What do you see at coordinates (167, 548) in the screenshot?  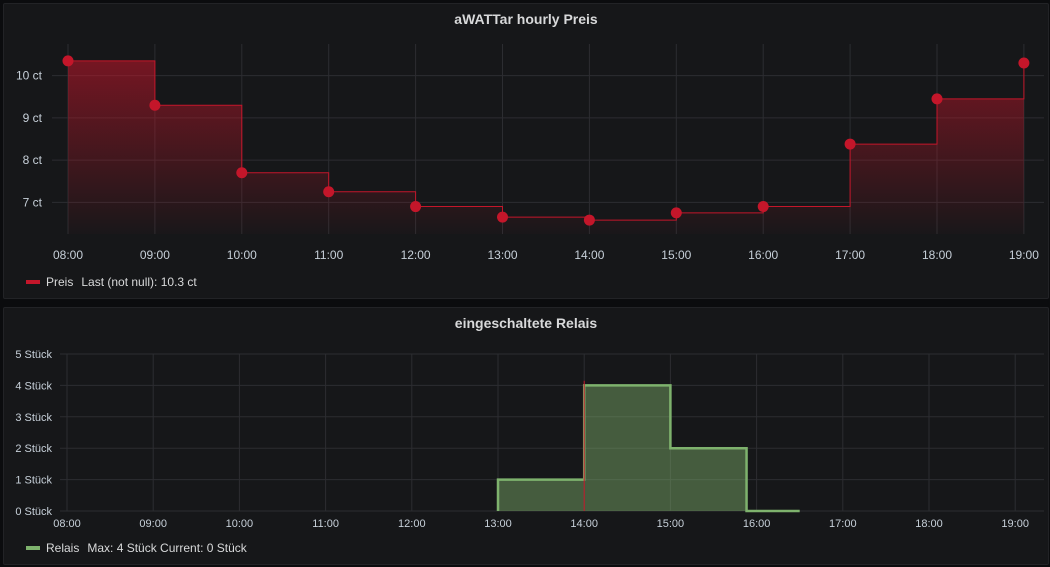 I see `relay-legend-stats: Max: 4 Stück Current: 0 Stück` at bounding box center [167, 548].